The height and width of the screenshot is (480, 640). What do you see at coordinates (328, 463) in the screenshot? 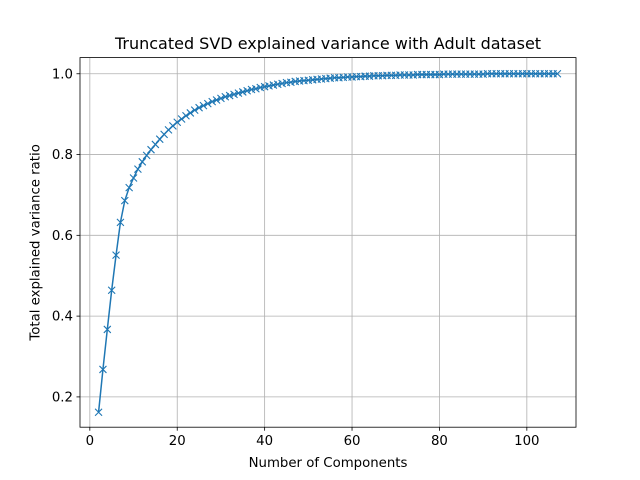
I see `x-axis-label: Number of Components` at bounding box center [328, 463].